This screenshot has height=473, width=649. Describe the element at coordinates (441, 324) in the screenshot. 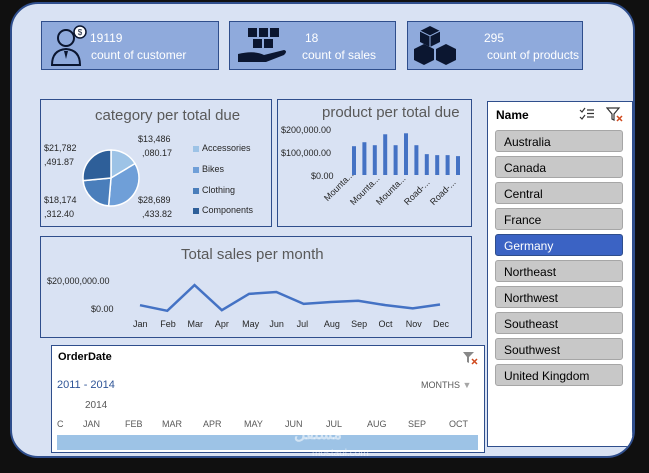

I see `sales-month-label: Dec` at that location.